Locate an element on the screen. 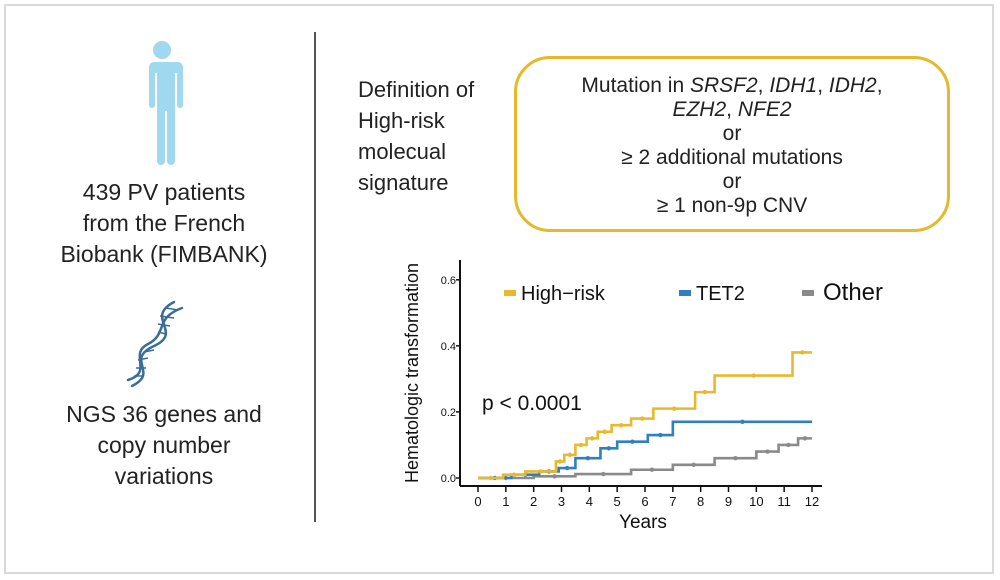 This screenshot has width=1000, height=580. ngs-line-3: variations is located at coordinates (164, 476).